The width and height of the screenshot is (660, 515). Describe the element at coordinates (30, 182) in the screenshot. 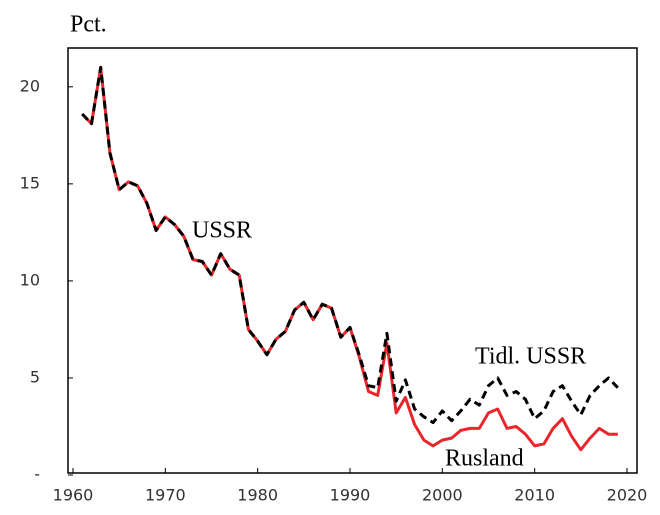

I see `y-tick-label: 15` at that location.